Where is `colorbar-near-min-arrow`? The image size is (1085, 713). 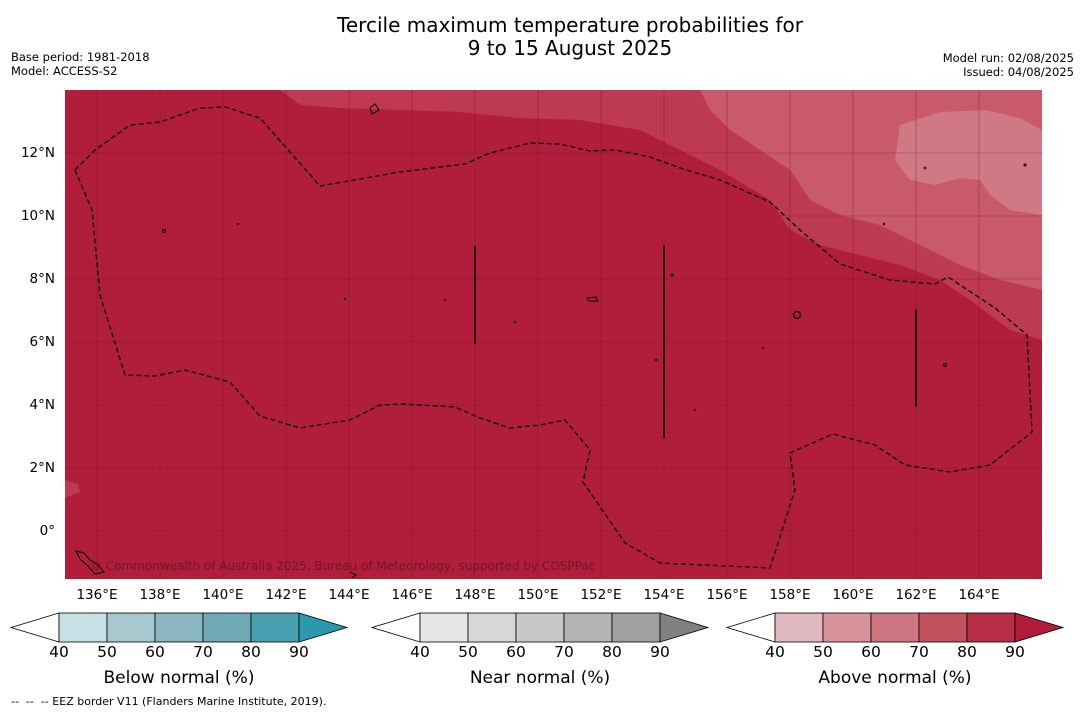 colorbar-near-min-arrow is located at coordinates (395, 627).